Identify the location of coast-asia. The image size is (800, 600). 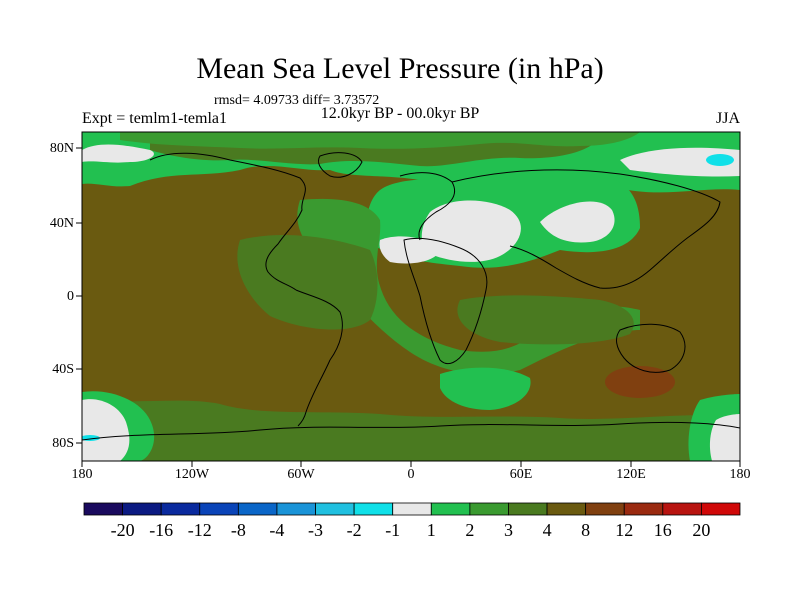
(586, 229).